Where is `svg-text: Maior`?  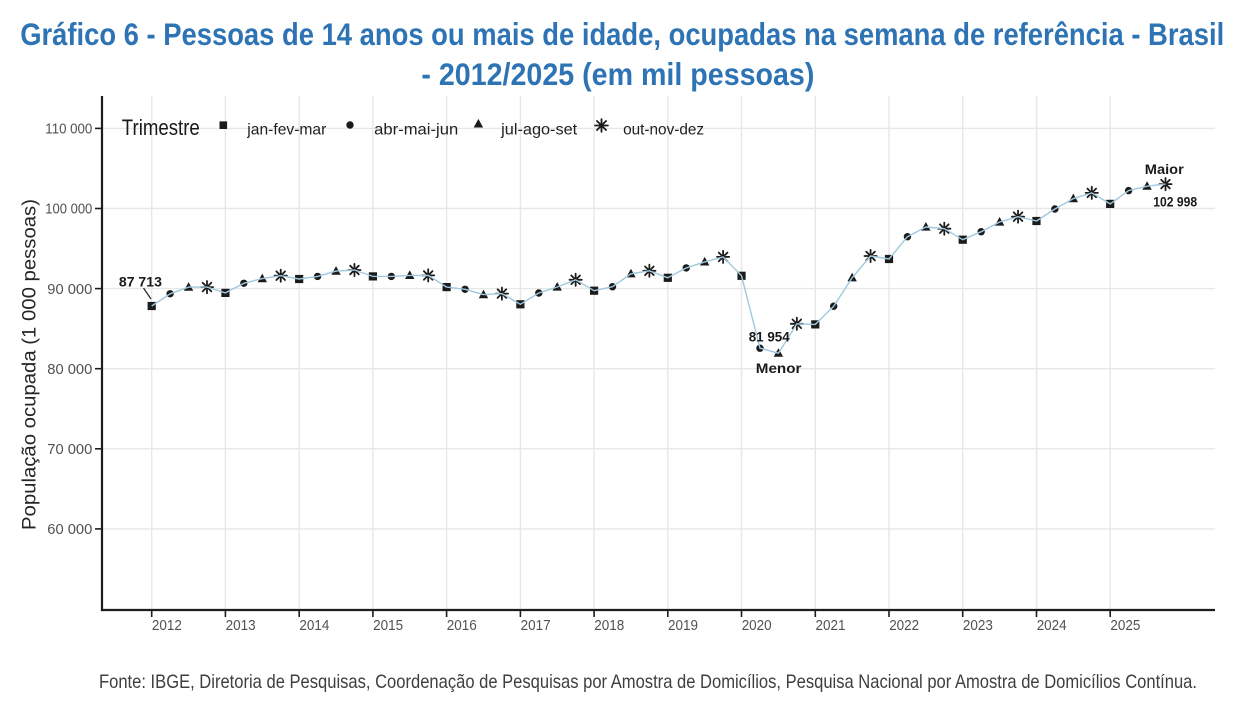
svg-text: Maior is located at coordinates (1165, 169).